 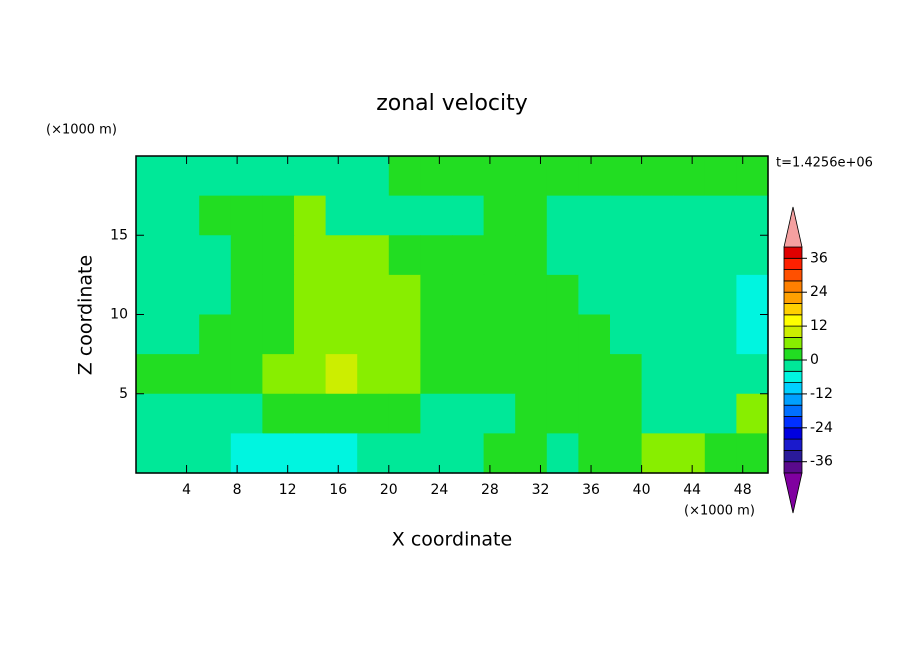 What do you see at coordinates (743, 490) in the screenshot?
I see `x-tick-label: 48` at bounding box center [743, 490].